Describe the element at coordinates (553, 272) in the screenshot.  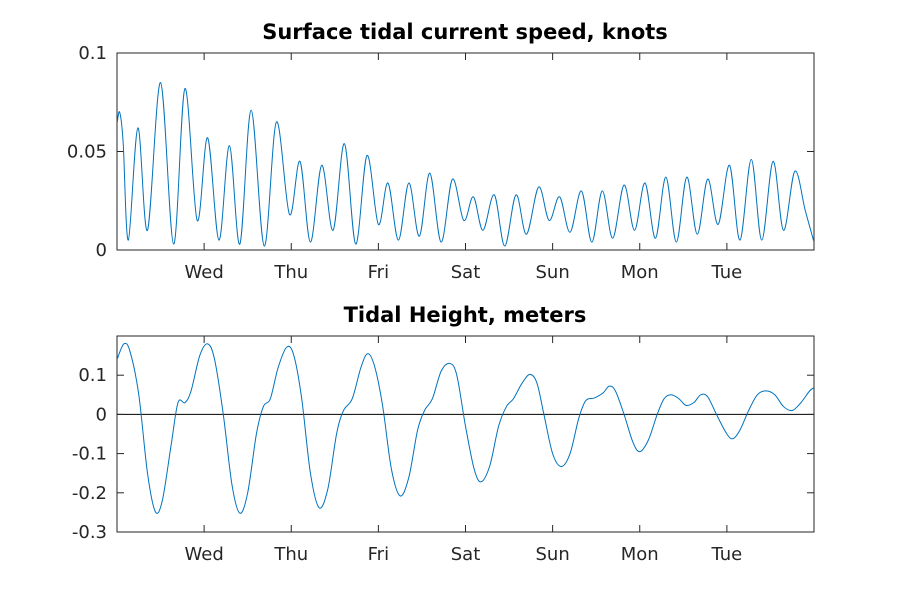
I see `current-speed-x-tick-label: Sun` at that location.